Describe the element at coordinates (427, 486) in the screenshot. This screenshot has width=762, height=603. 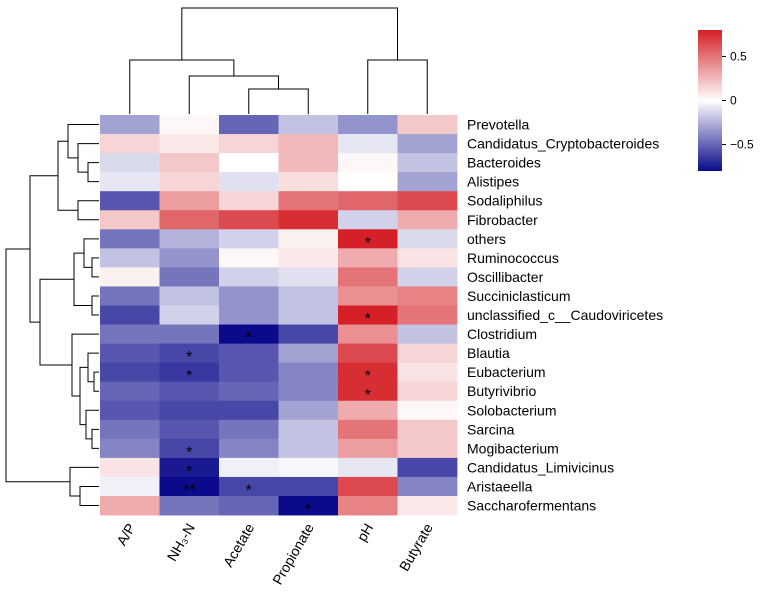
I see `cell-aristaeella-butyrate` at that location.